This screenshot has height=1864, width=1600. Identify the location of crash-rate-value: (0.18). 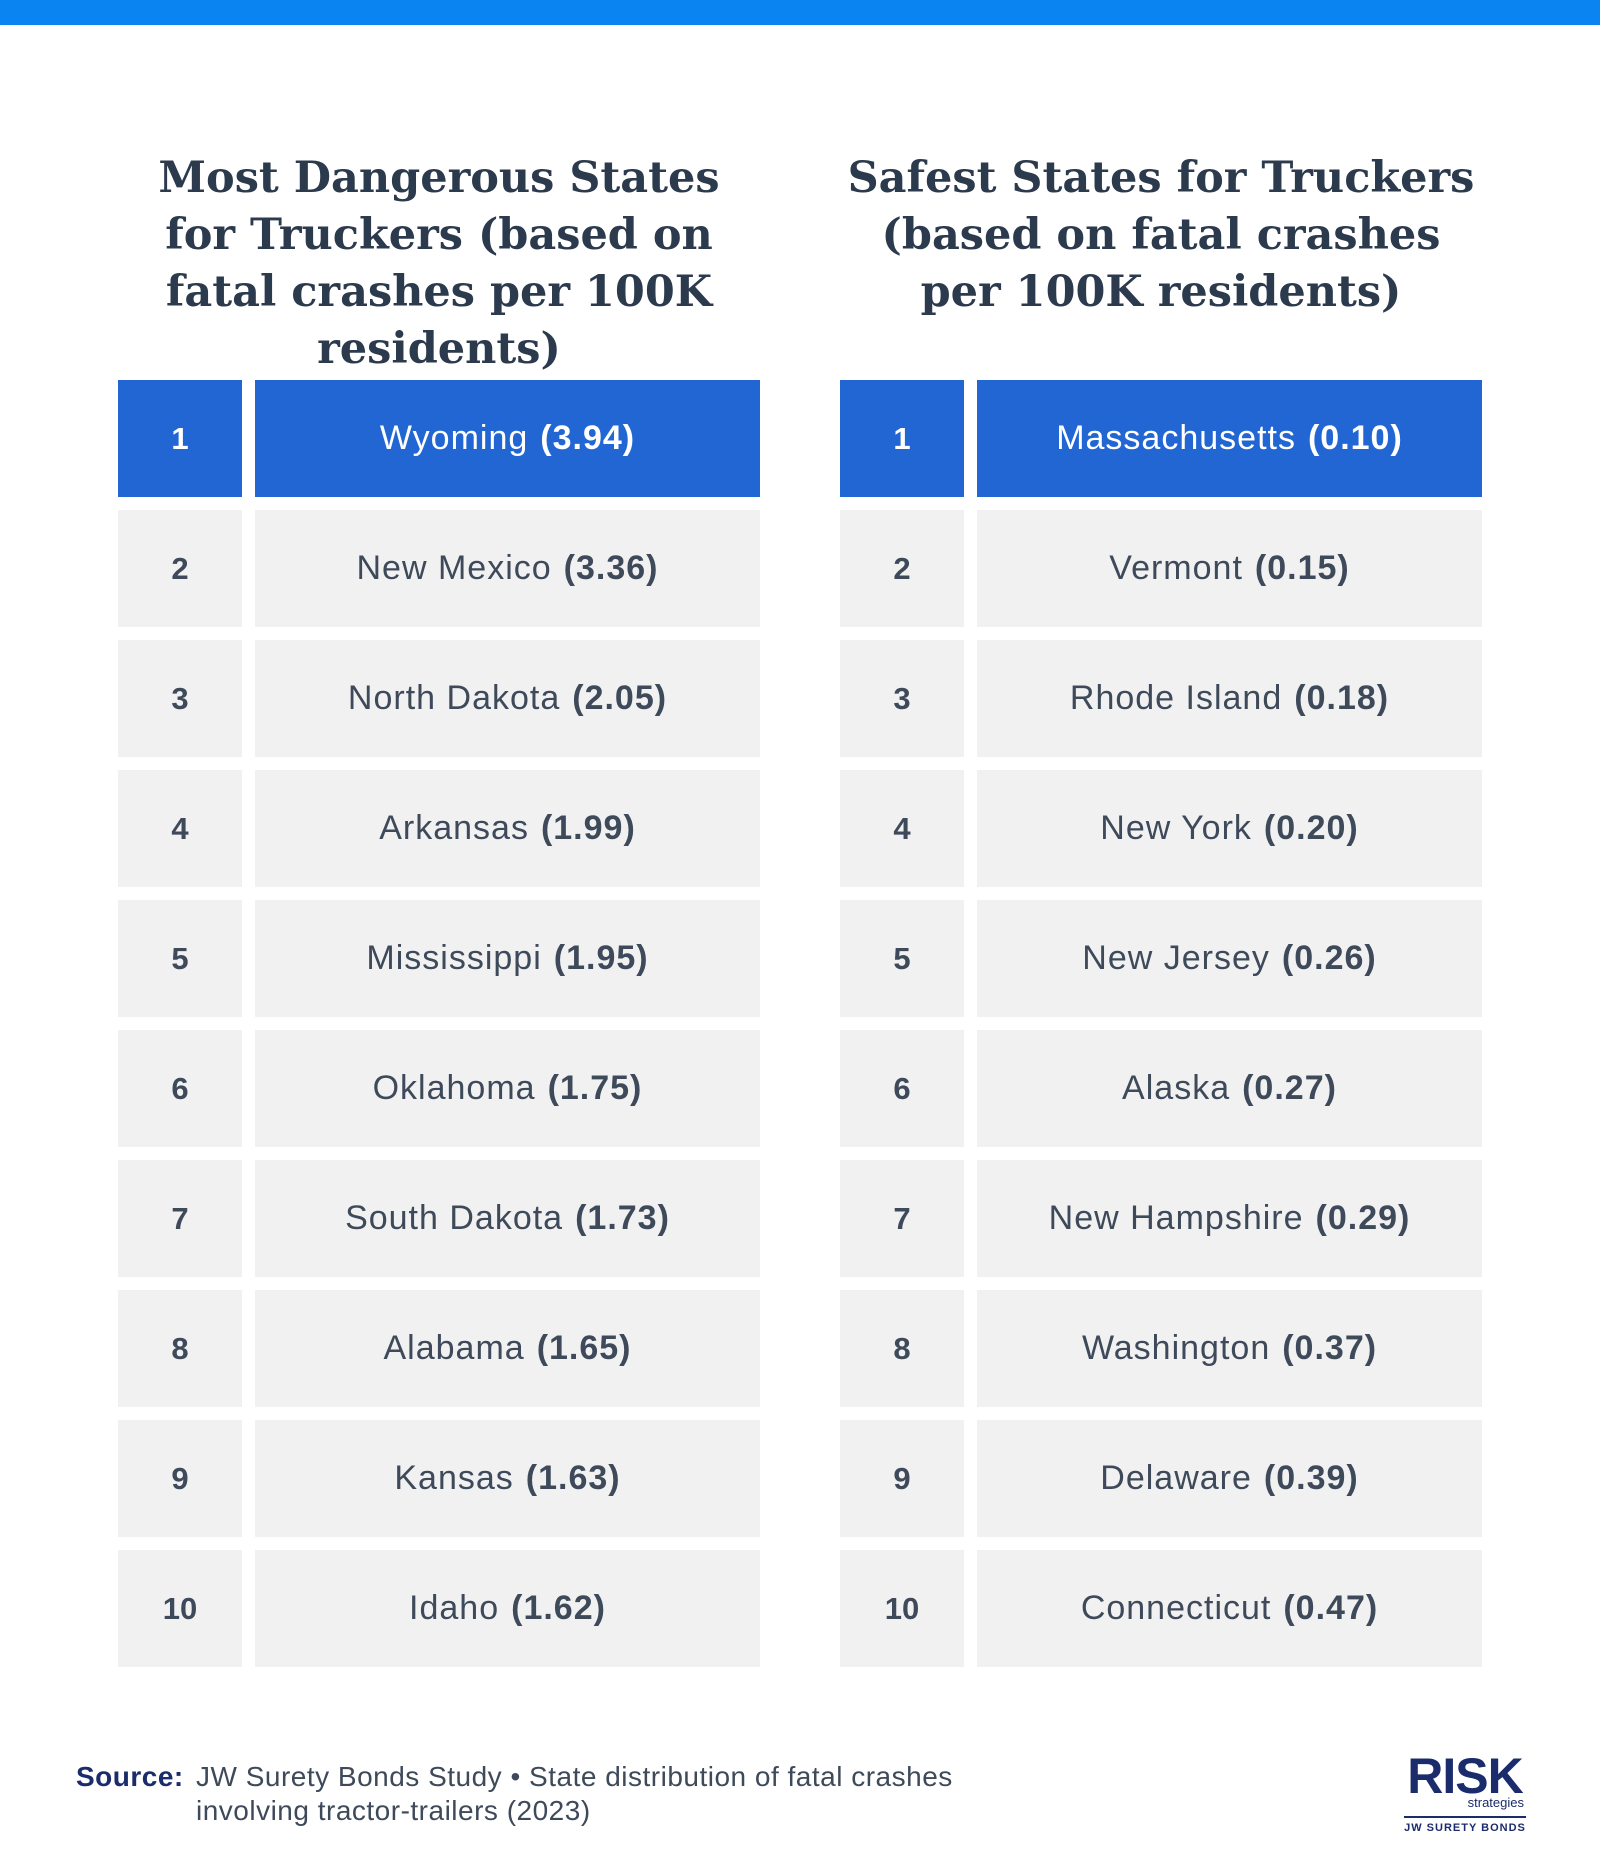
(1342, 698).